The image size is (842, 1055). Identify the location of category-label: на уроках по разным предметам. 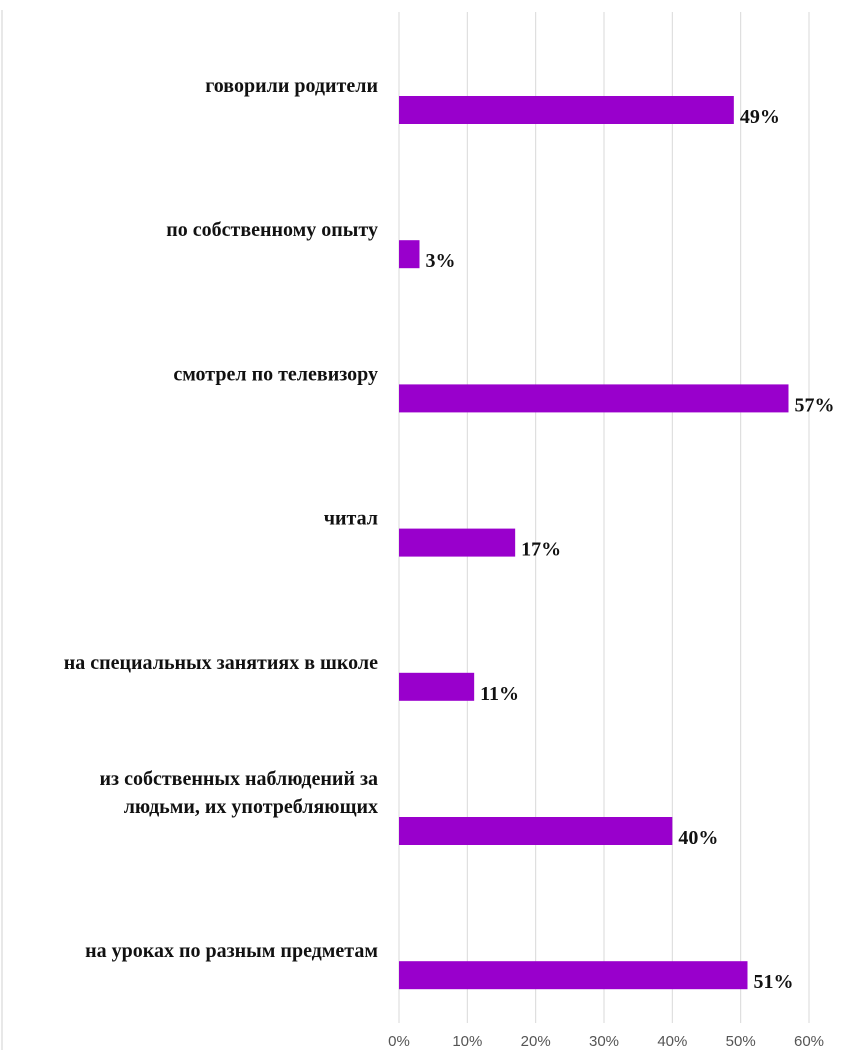
(231, 951).